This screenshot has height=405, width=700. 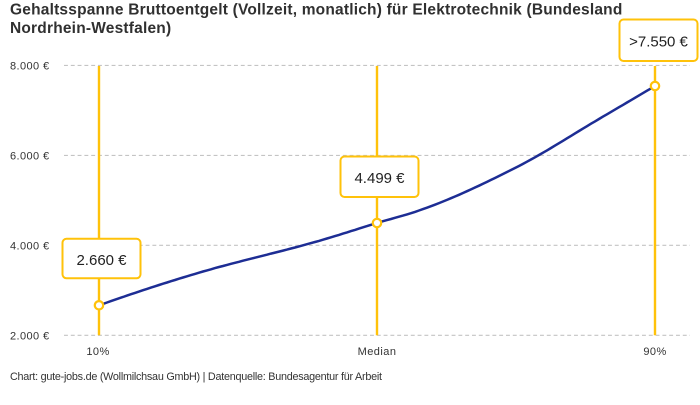 What do you see at coordinates (30, 66) in the screenshot?
I see `svg-text: 8.000 €` at bounding box center [30, 66].